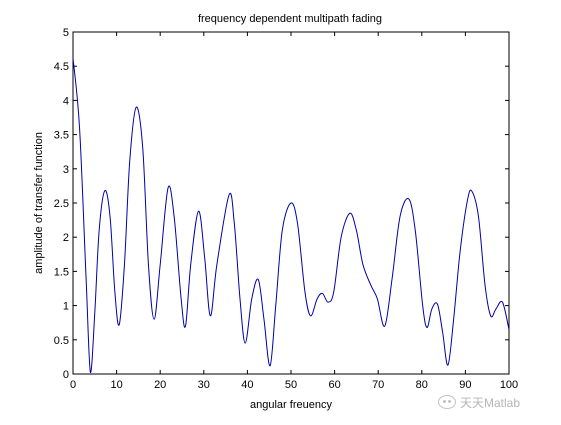  I want to click on x-tick-label: 70, so click(378, 385).